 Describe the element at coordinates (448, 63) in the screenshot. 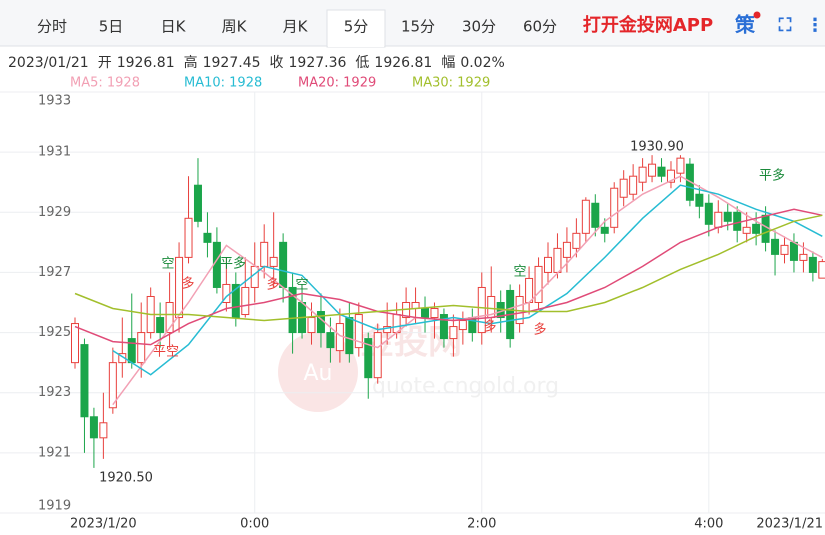

I see `info-label: 幅` at that location.